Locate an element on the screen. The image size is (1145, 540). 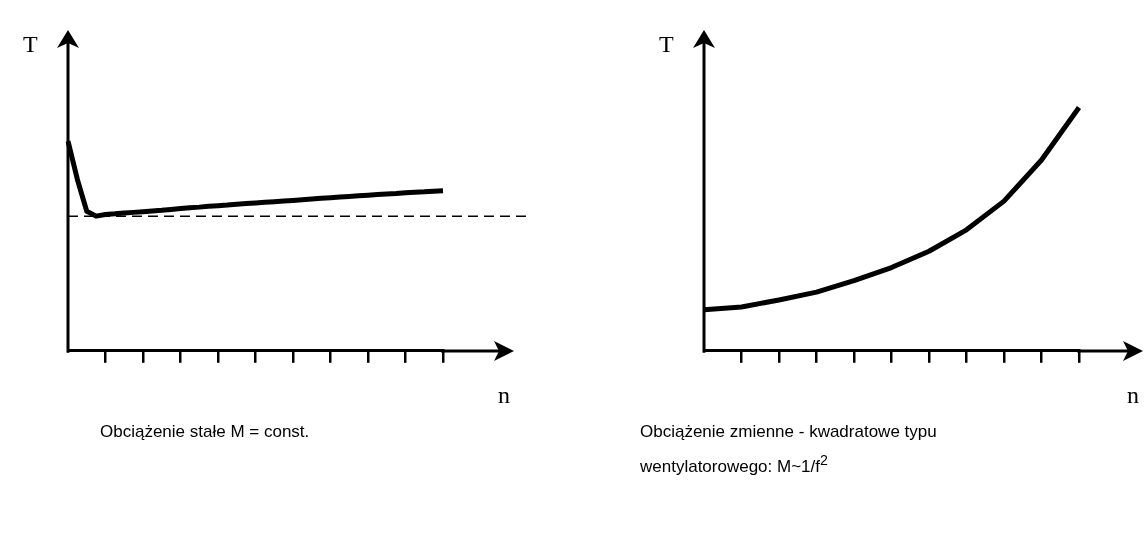
text: Obciążenie zmienne - kwadratowe typu wentylatorowego: M~1/f$^{2}$ is located at coordinates (789, 449).